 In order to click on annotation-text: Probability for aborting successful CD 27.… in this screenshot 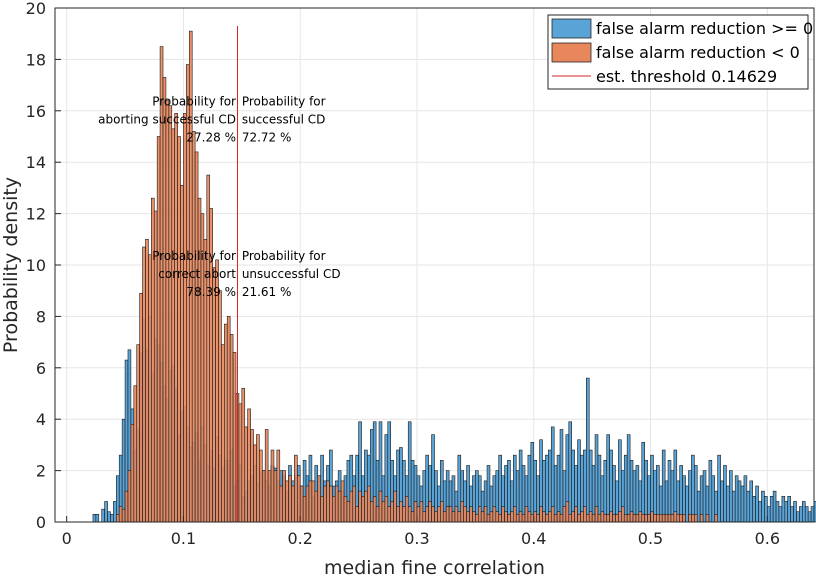, I will do `click(167, 120)`.